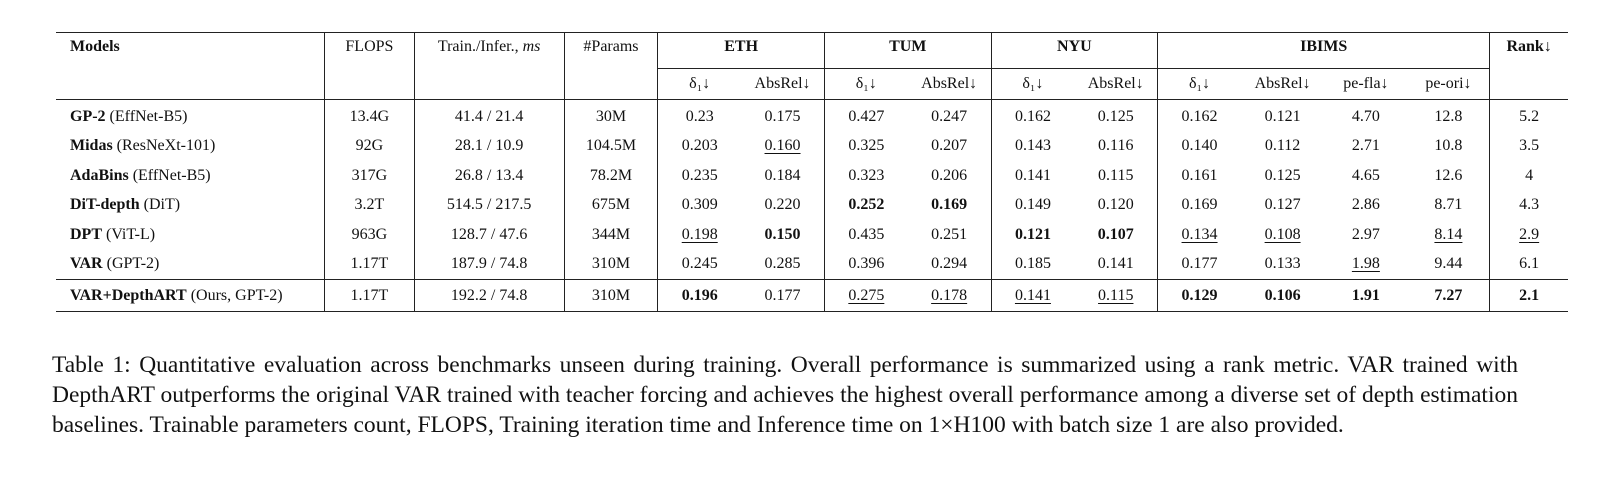 This screenshot has height=487, width=1617. I want to click on nyu-absrel-cell: 0.120, so click(1115, 205).